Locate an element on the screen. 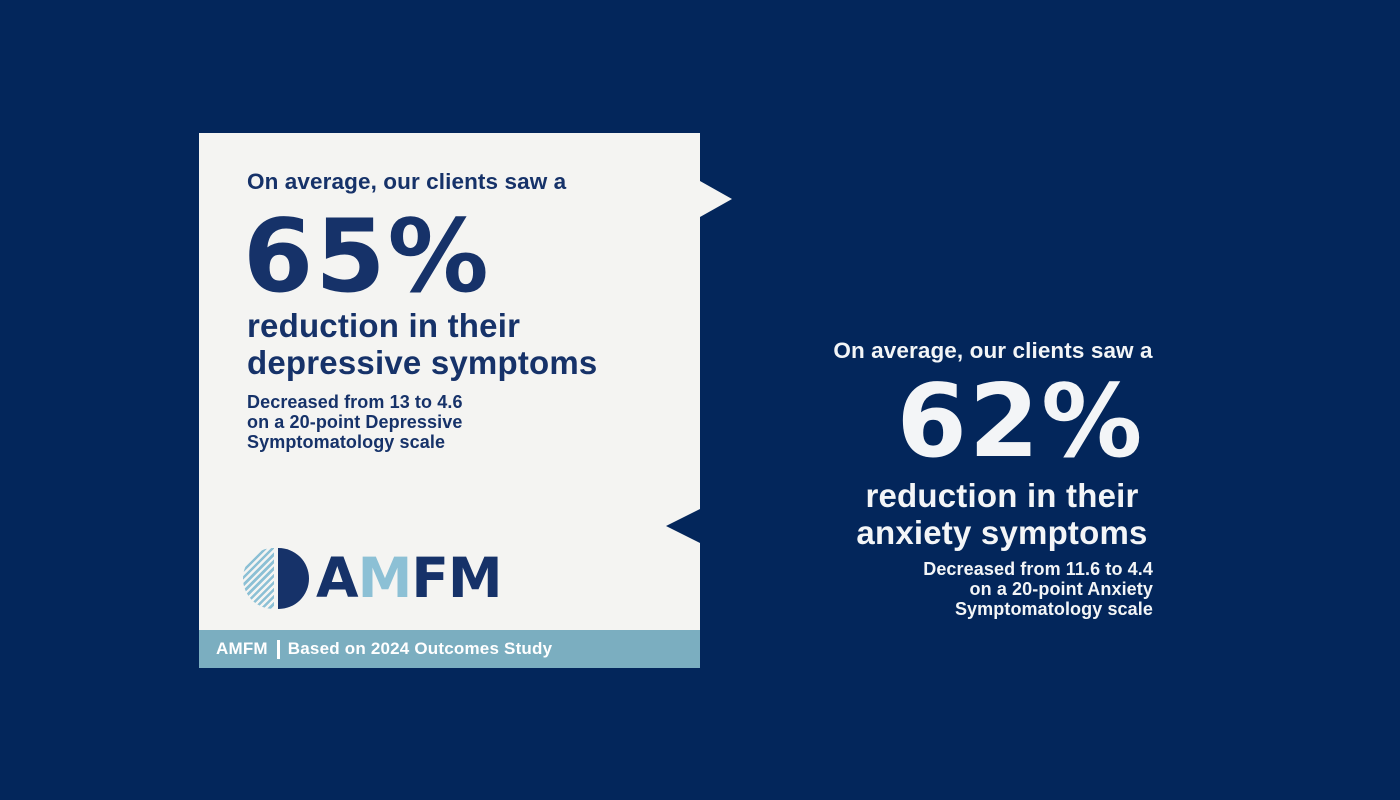 This screenshot has height=800, width=1400. footer-attribution-bar: AMFM Based on 2024 Outcomes Study is located at coordinates (449, 649).